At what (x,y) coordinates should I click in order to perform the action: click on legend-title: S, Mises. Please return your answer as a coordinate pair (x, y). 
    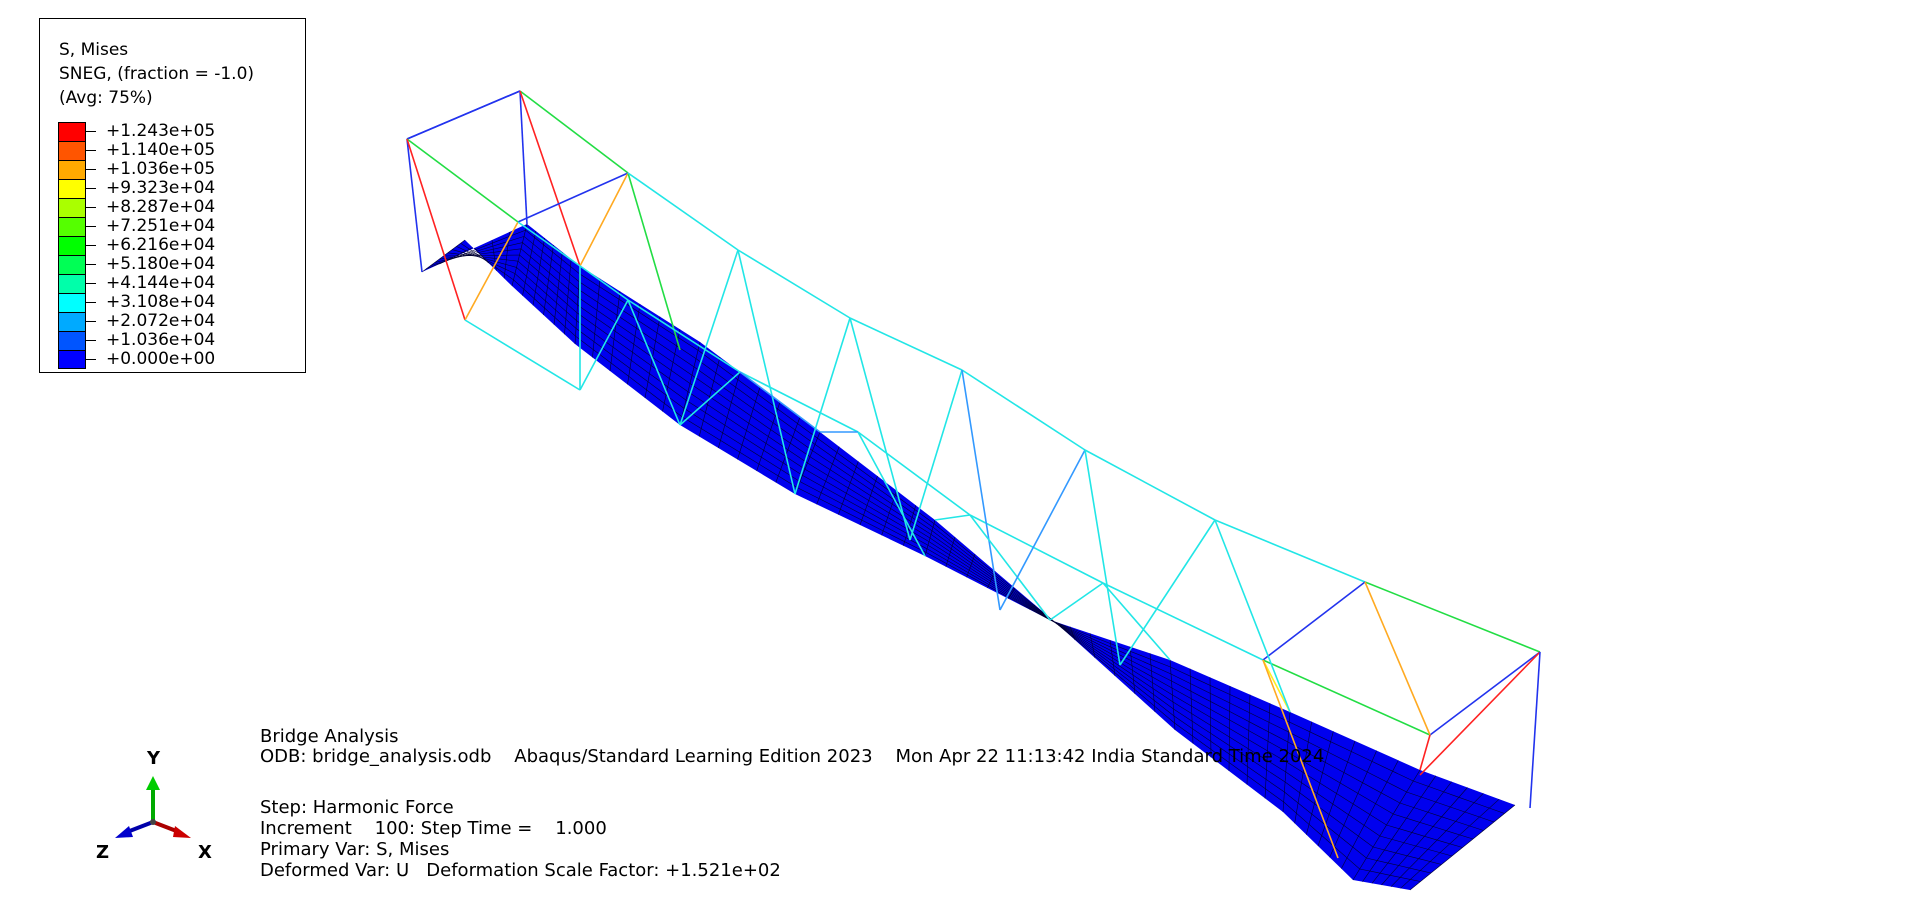
    Looking at the image, I should click on (94, 50).